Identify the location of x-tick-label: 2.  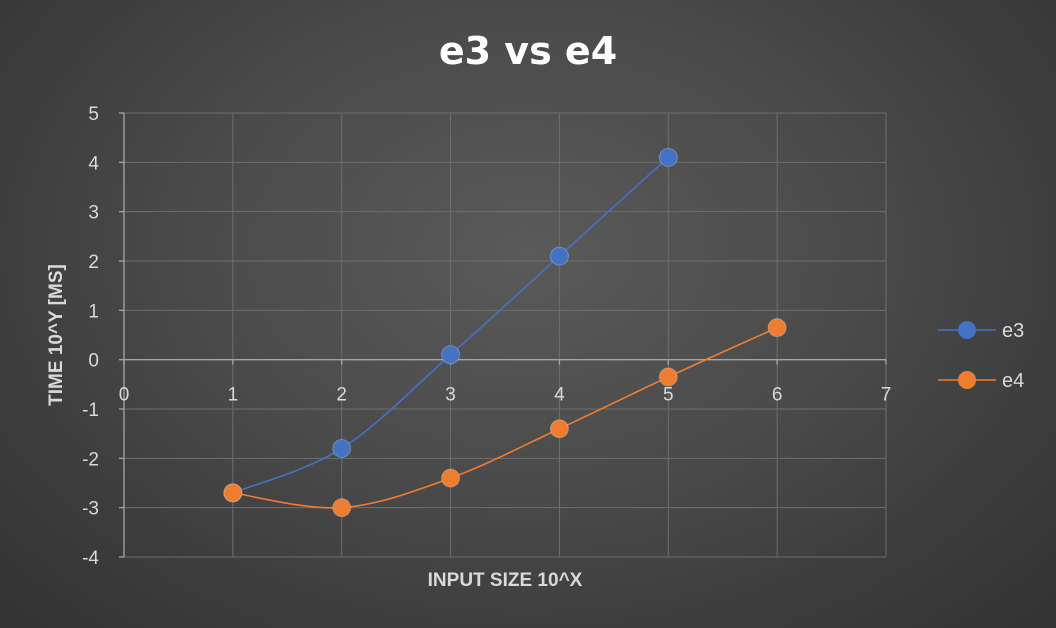
(341, 395).